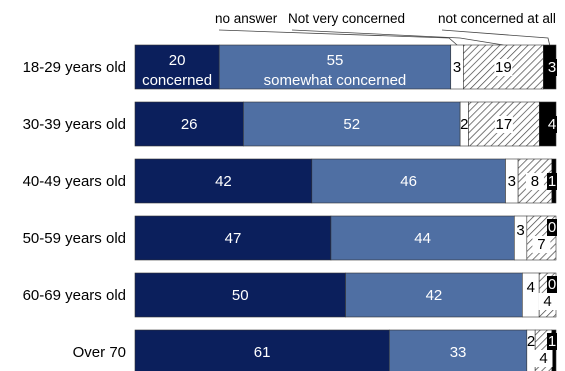 The height and width of the screenshot is (371, 565). I want to click on value-label-concerned: 42, so click(223, 181).